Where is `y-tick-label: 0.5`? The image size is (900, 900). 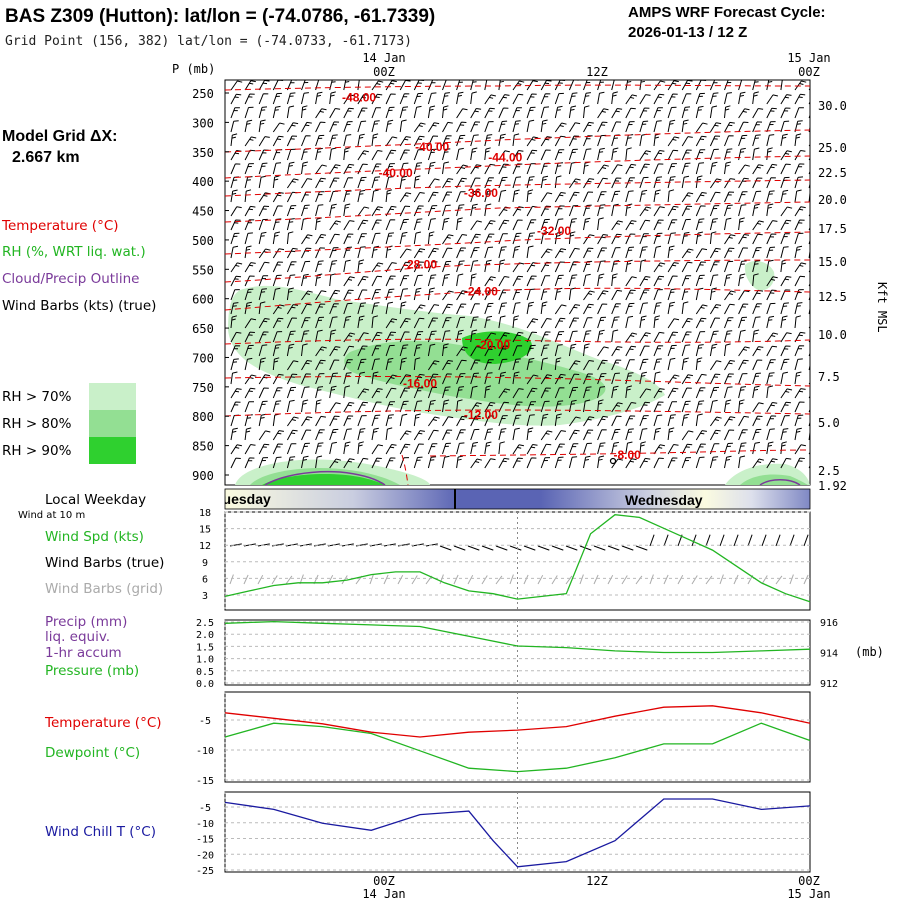 y-tick-label: 0.5 is located at coordinates (205, 672).